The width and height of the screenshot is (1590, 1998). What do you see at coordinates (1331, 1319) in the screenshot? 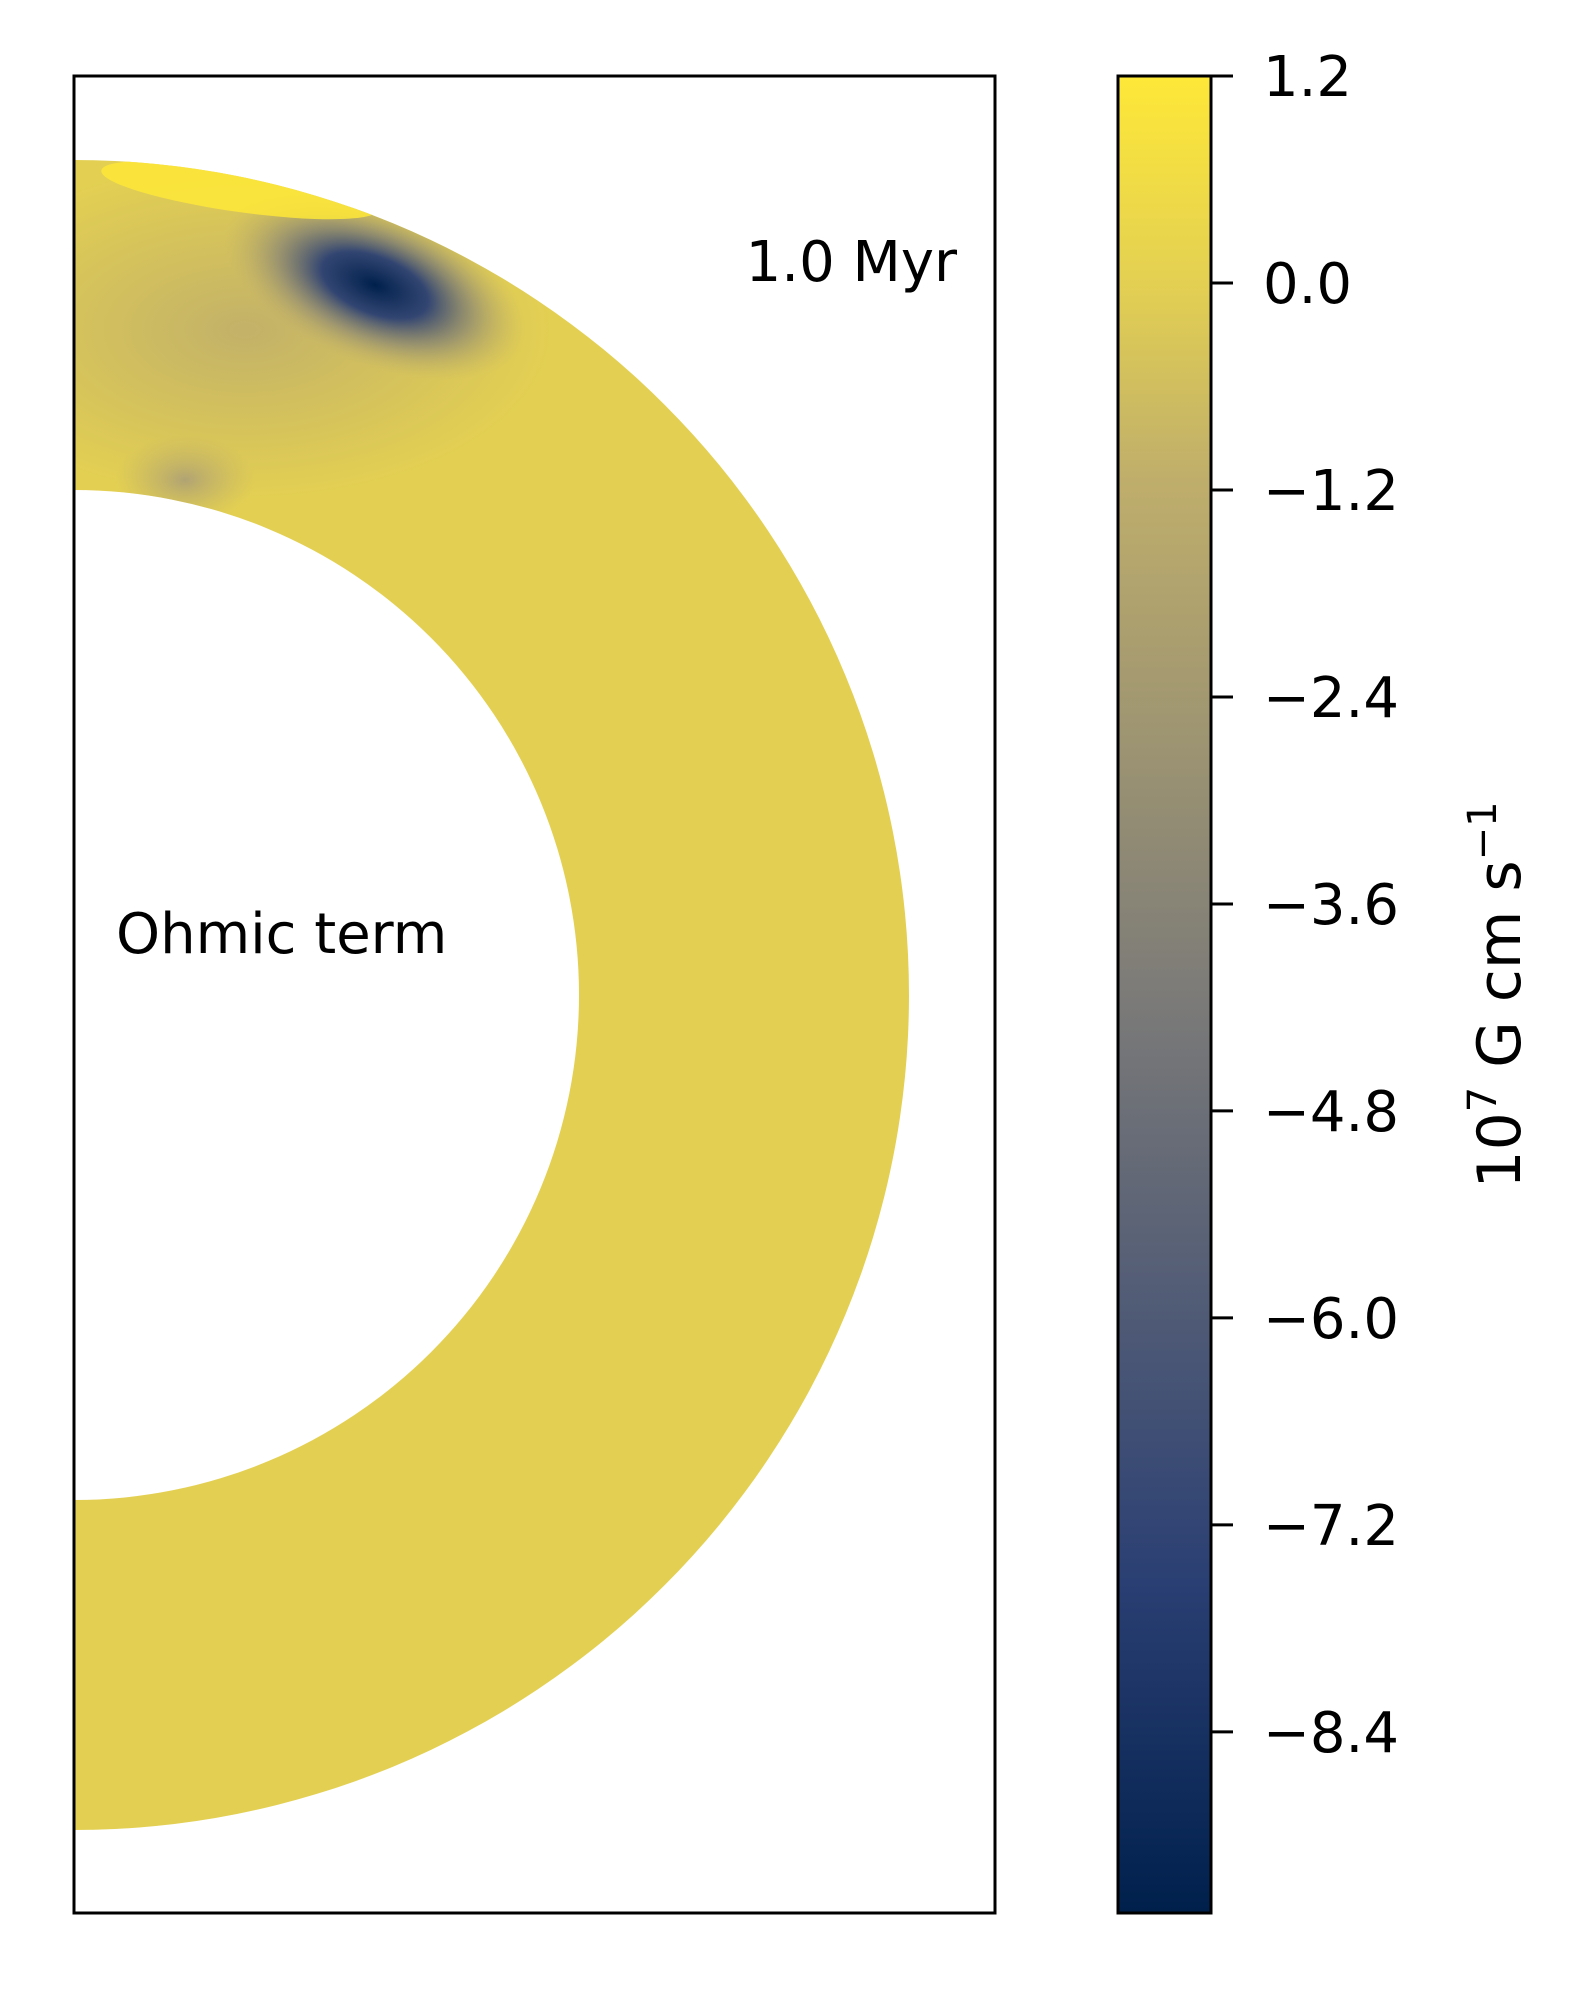
I see `colorbar-tick-label: −6.0` at bounding box center [1331, 1319].